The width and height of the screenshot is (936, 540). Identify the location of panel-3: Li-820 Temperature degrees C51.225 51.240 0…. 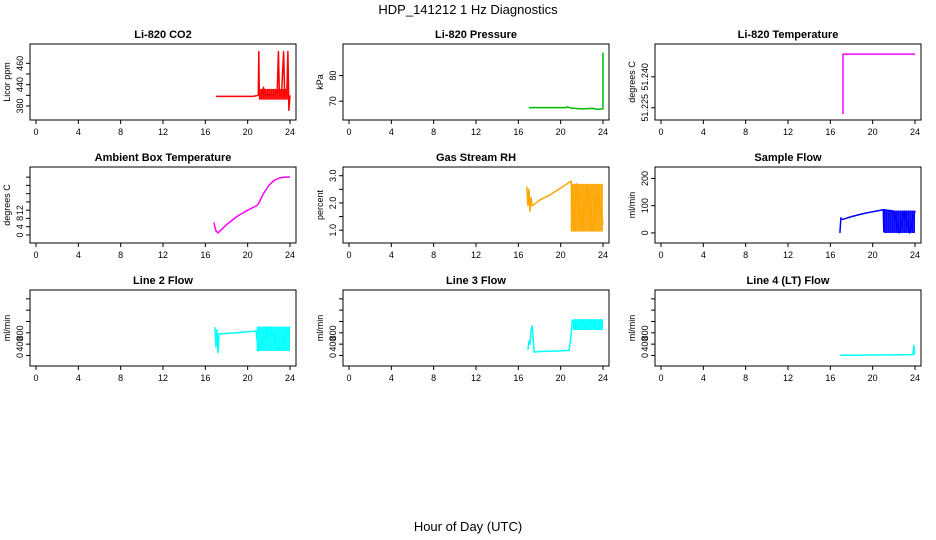
(774, 83).